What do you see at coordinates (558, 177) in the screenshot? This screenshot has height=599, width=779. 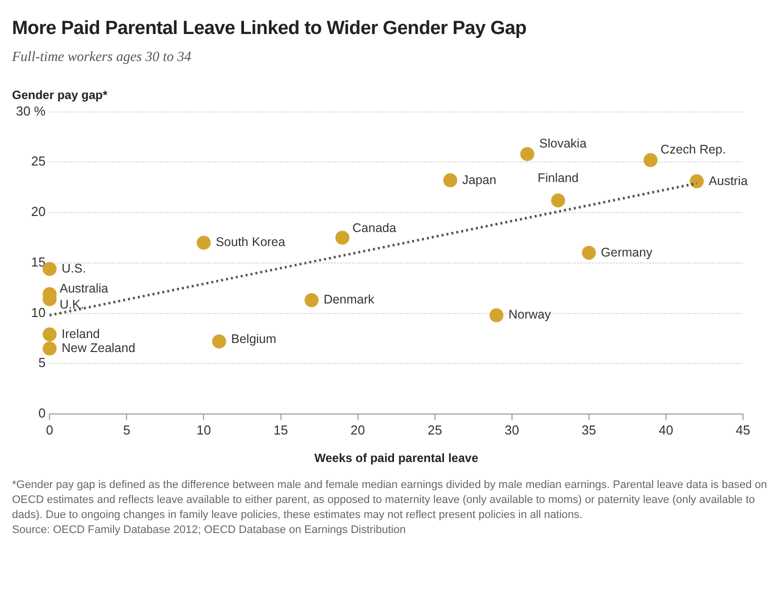 I see `annotation: Finland` at bounding box center [558, 177].